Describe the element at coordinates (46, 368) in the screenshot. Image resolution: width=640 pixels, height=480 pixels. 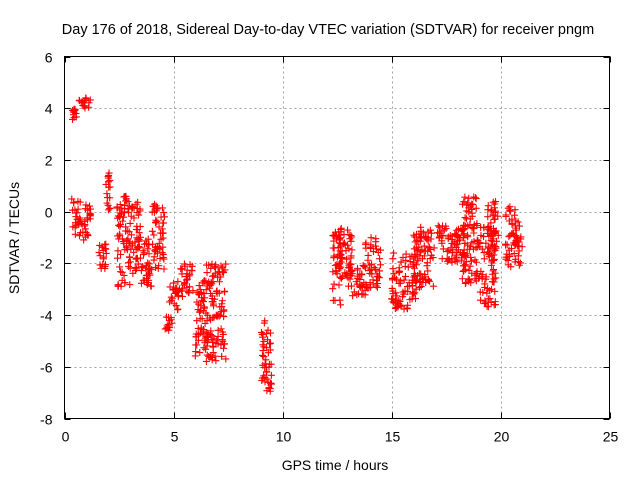
I see `y-tick-label: -6` at that location.